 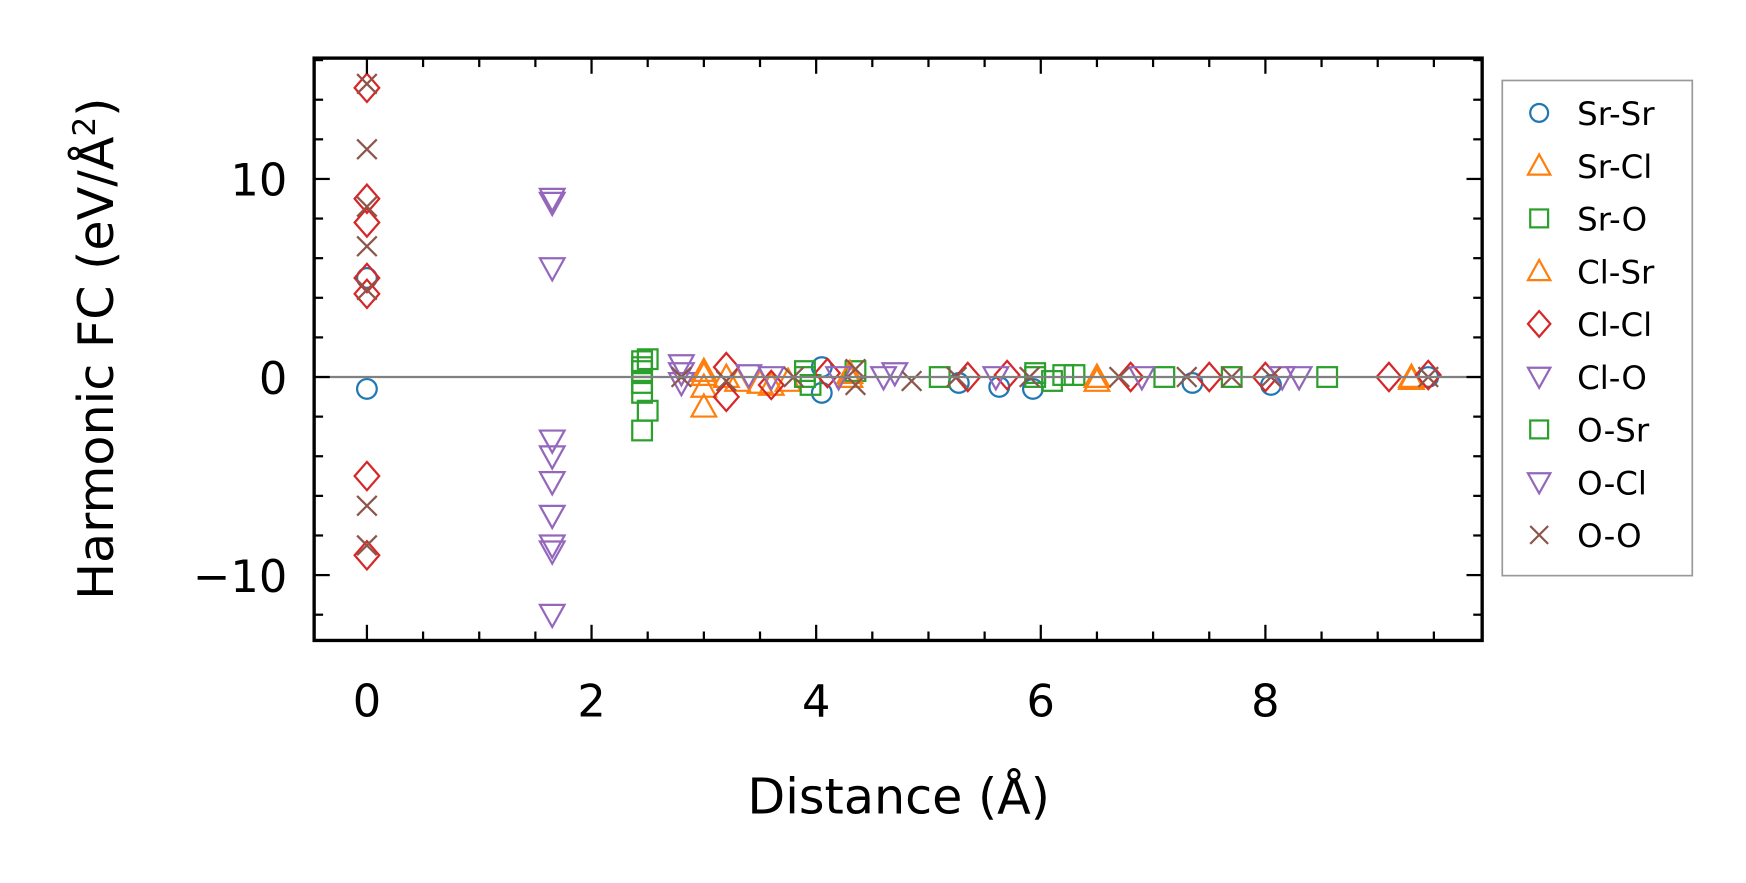 I want to click on legend-entry: Sr-Sr, so click(x=1592, y=114).